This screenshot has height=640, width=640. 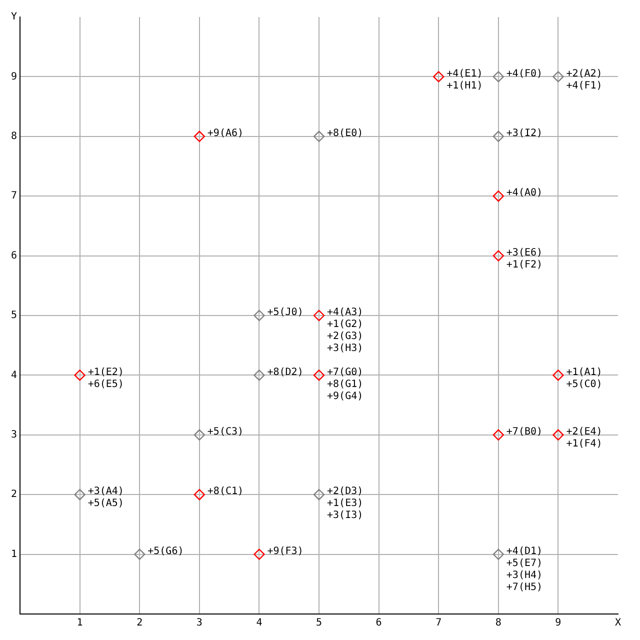 I want to click on y-tick-label: 8, so click(x=14, y=136).